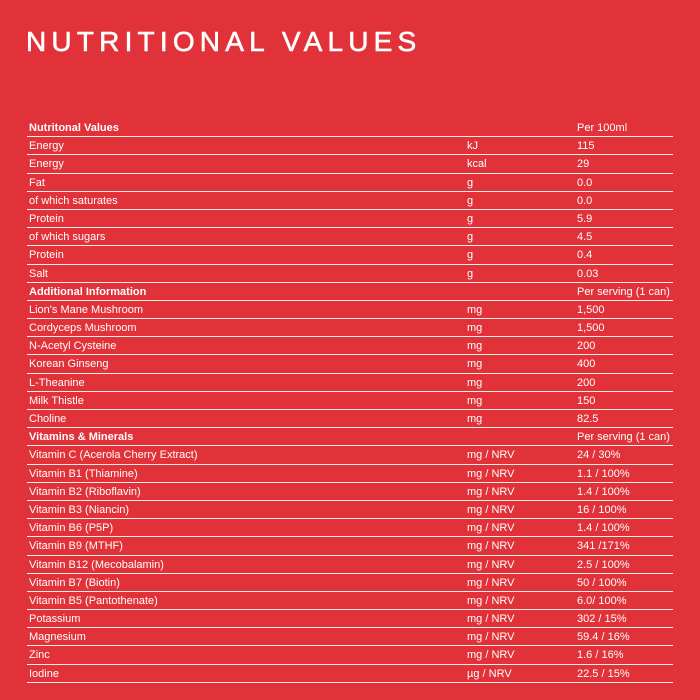 This screenshot has height=700, width=700. I want to click on table-row: Vitamin B7 (Biotin) mg / NRV 50 / 100%, so click(350, 583).